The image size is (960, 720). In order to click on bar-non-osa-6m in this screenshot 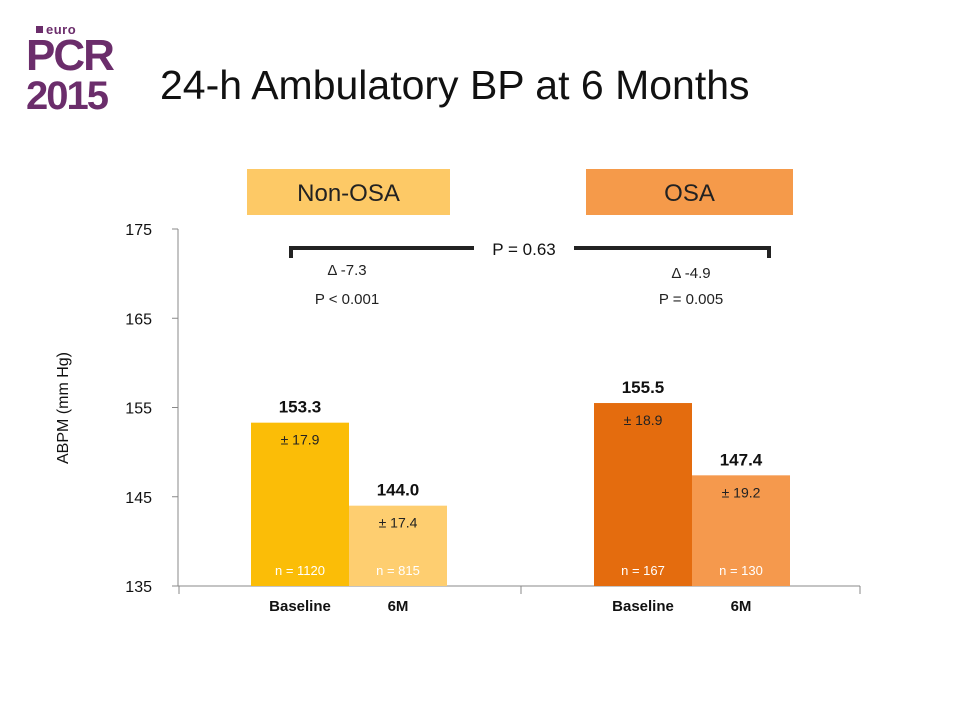, I will do `click(398, 545)`.